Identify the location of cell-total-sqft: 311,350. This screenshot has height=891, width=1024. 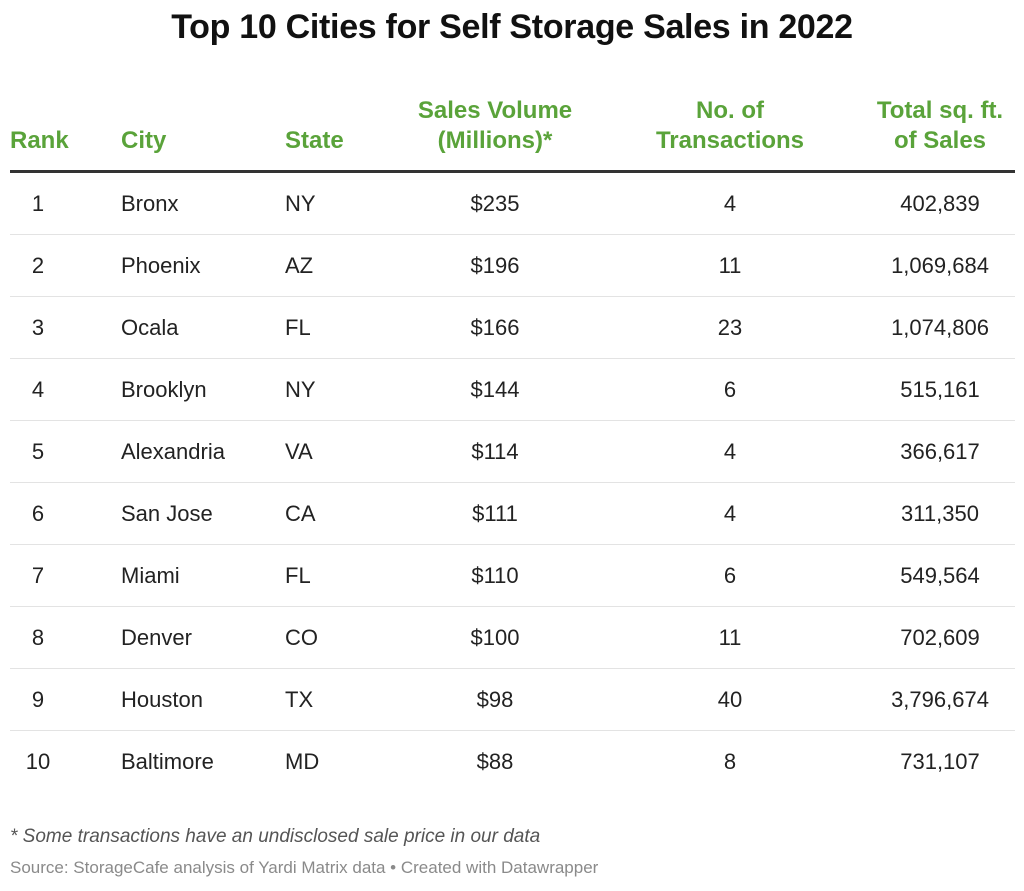
(940, 513).